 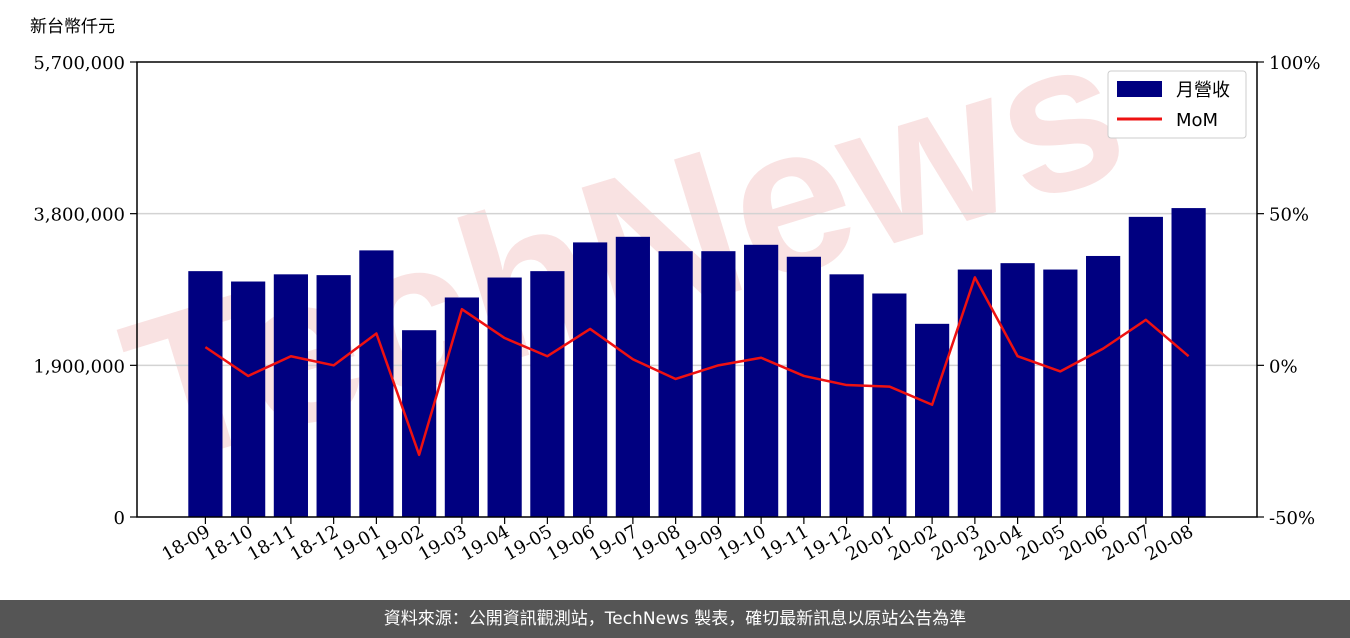 What do you see at coordinates (1126, 543) in the screenshot?
I see `x-tick-label: 20-07` at bounding box center [1126, 543].